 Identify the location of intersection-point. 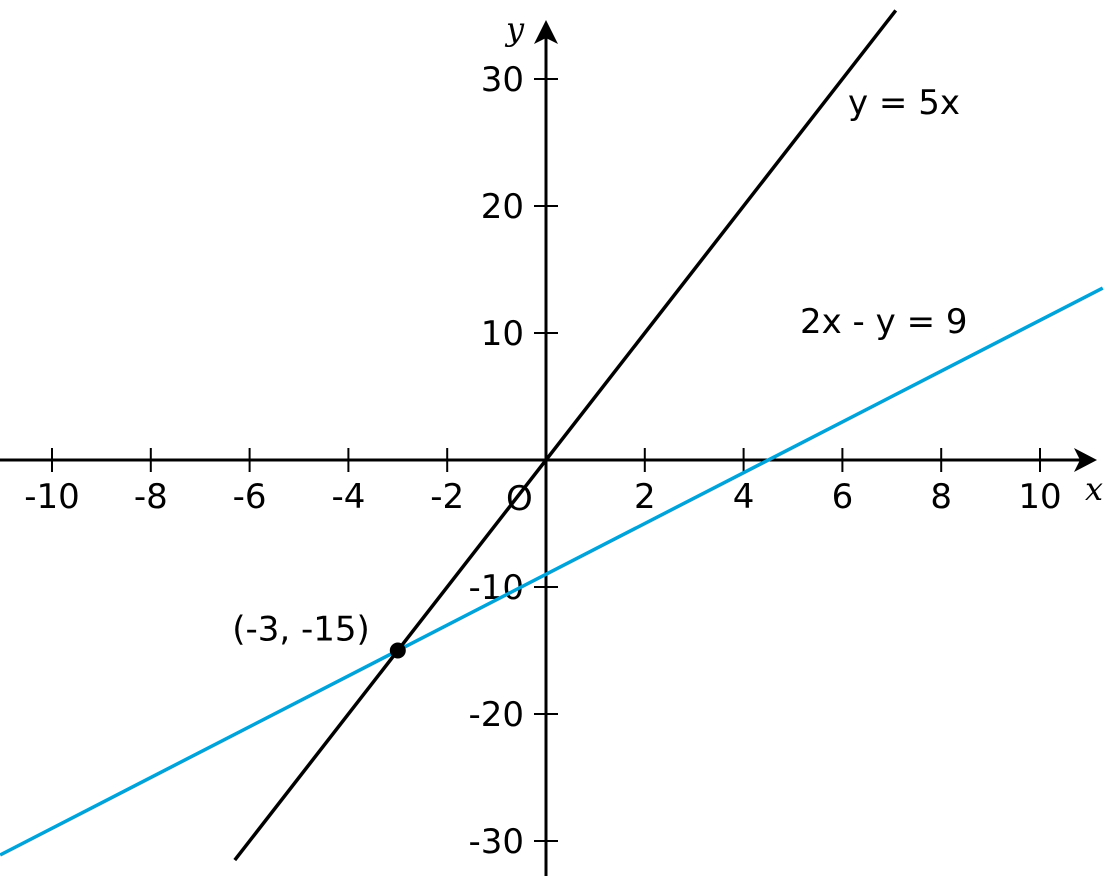
(397, 650).